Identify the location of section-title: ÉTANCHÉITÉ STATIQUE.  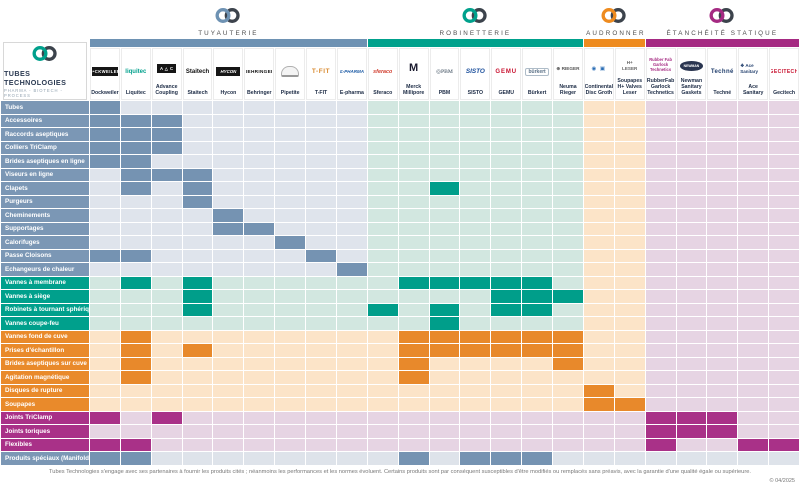
(722, 33).